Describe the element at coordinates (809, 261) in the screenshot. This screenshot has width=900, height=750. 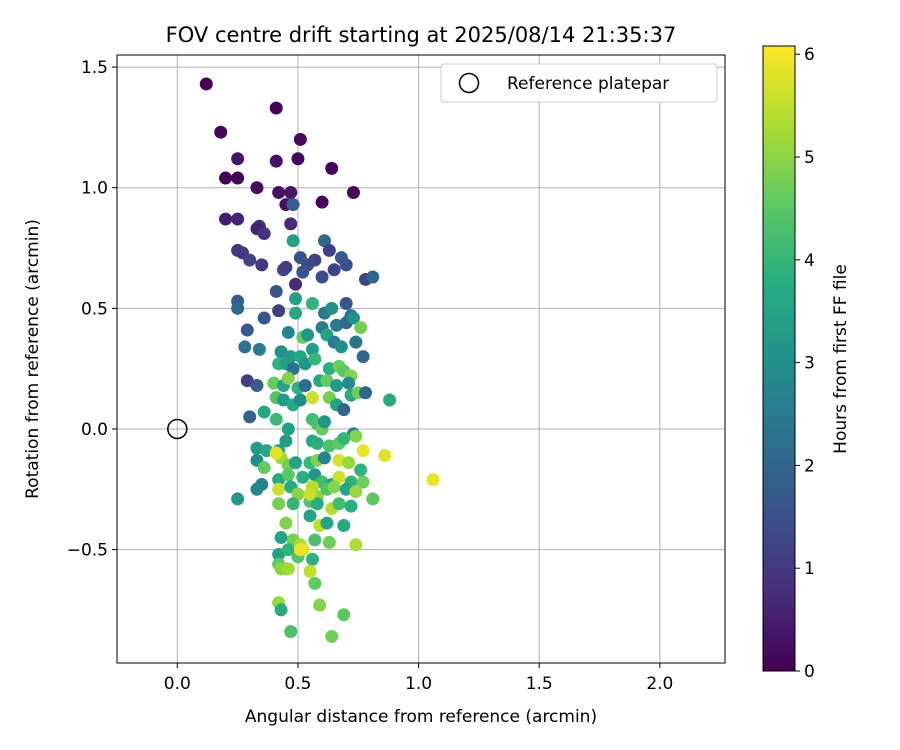
I see `colorbar-tick-label: 4` at that location.